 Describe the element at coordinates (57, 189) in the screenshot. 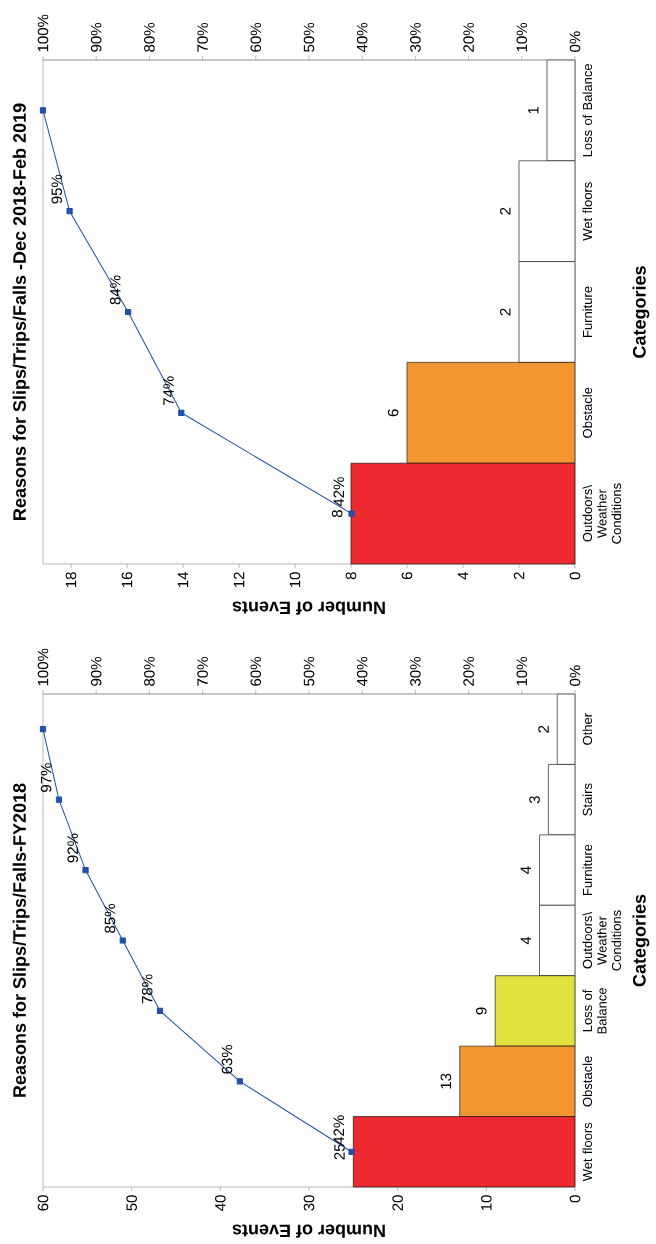

I see `data-label: 95%` at that location.